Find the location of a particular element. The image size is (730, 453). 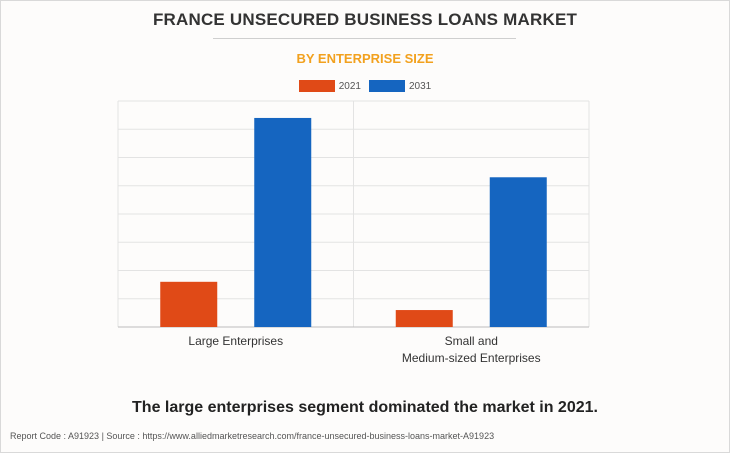

legend-item-2031: 2031 is located at coordinates (400, 86).